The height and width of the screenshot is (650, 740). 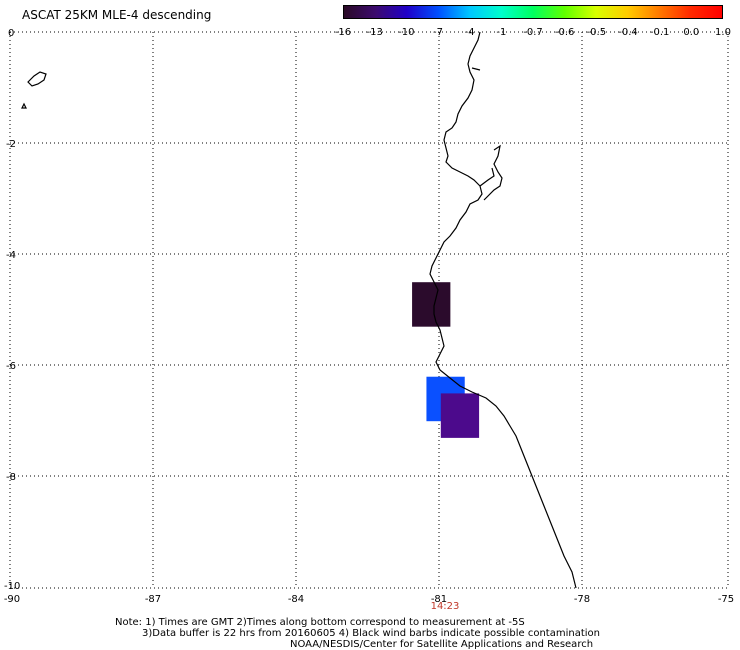 What do you see at coordinates (533, 12) in the screenshot?
I see `colorbar` at bounding box center [533, 12].